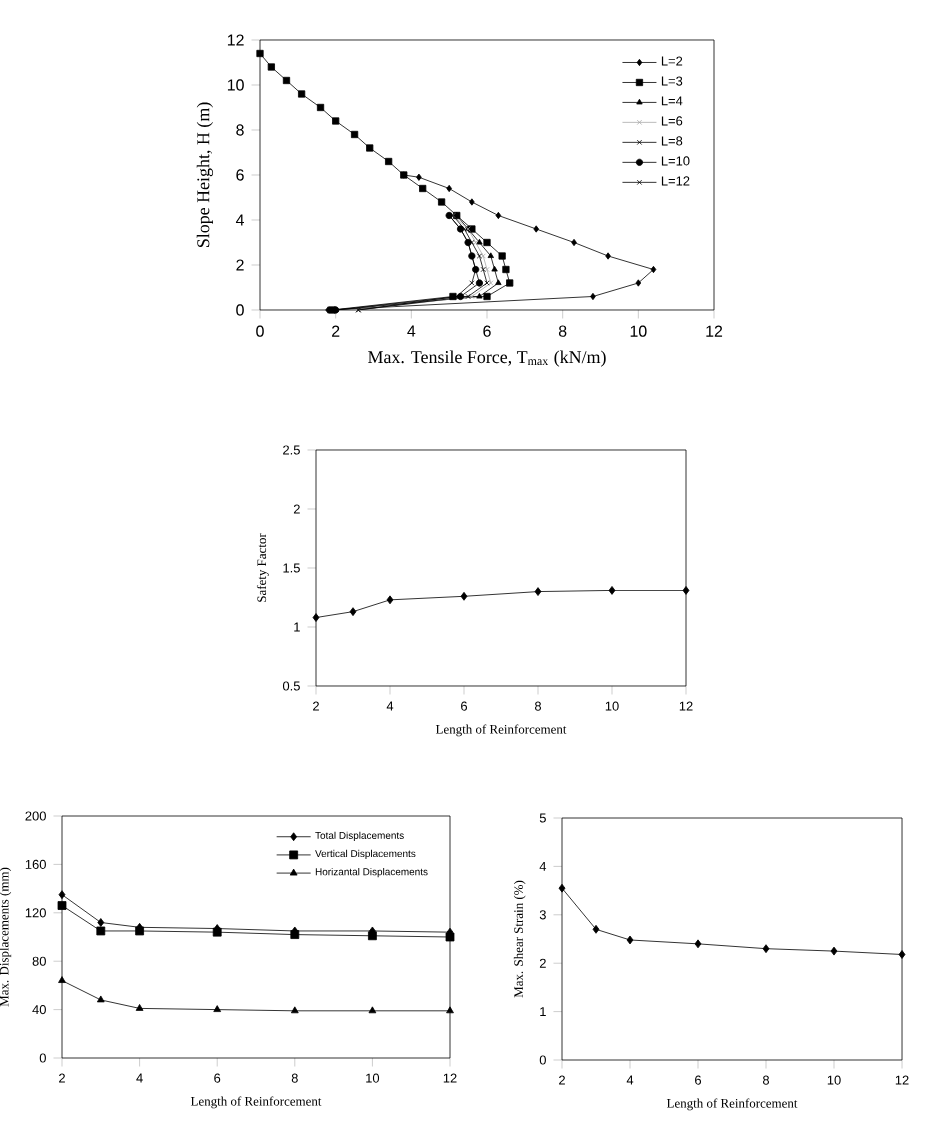 Image resolution: width=934 pixels, height=1134 pixels. Describe the element at coordinates (205, 175) in the screenshot. I see `y-axis-title: Slope Height, H (m)` at that location.